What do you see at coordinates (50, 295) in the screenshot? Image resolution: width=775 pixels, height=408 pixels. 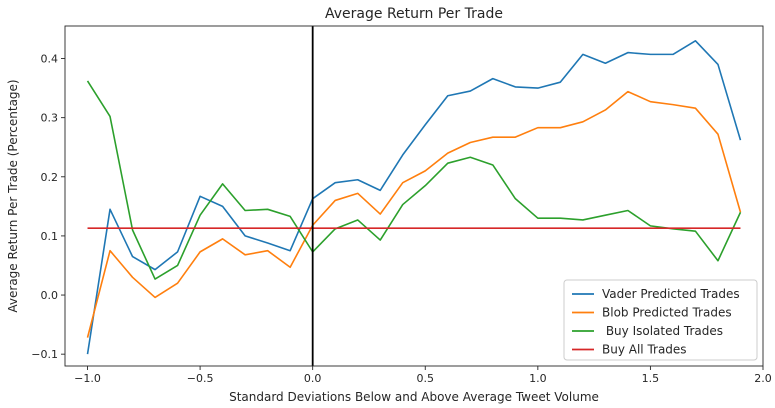 I see `y-tick-label: 0.0` at bounding box center [50, 295].